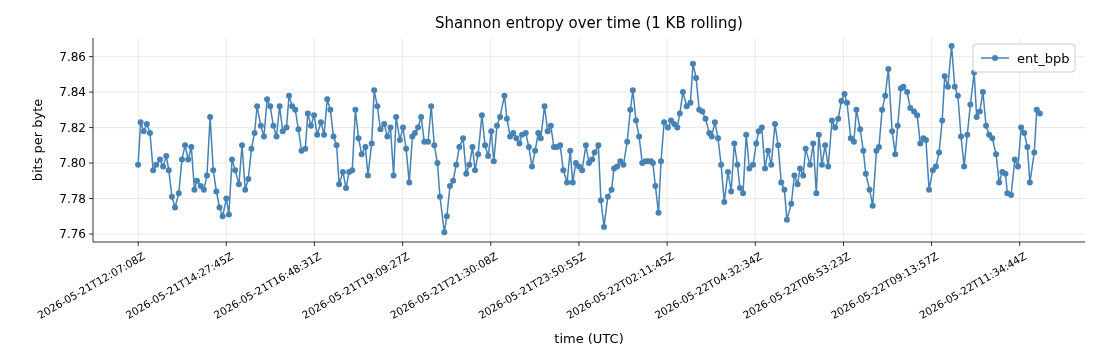  Describe the element at coordinates (72, 127) in the screenshot. I see `y-tick-label: 7.82` at that location.